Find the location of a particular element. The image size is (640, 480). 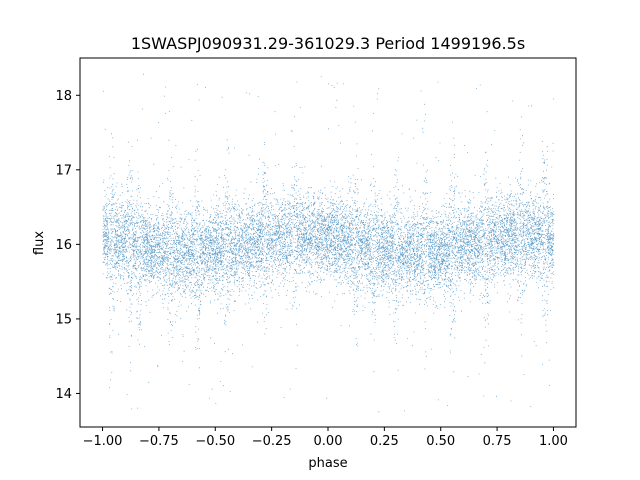

x-tick-label: −0.75 is located at coordinates (159, 441).